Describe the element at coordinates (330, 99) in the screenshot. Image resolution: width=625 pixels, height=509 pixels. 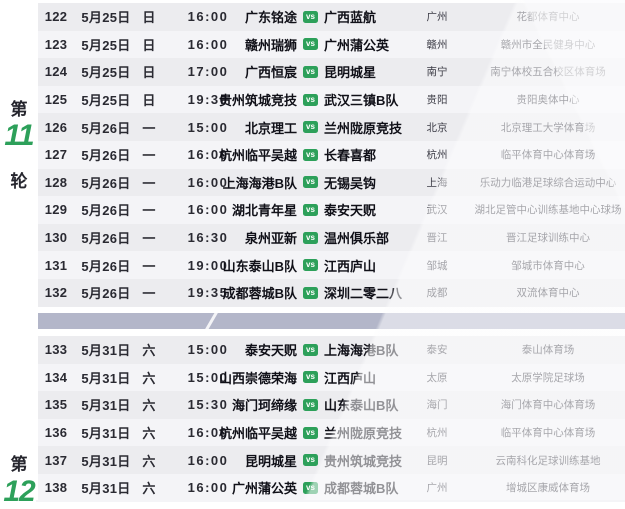
I see `match-row: 125 5月25日日 19:30 贵州筑城竞技 vs 武汉三镇B队 贵阳 贵阳奥体中心` at that location.